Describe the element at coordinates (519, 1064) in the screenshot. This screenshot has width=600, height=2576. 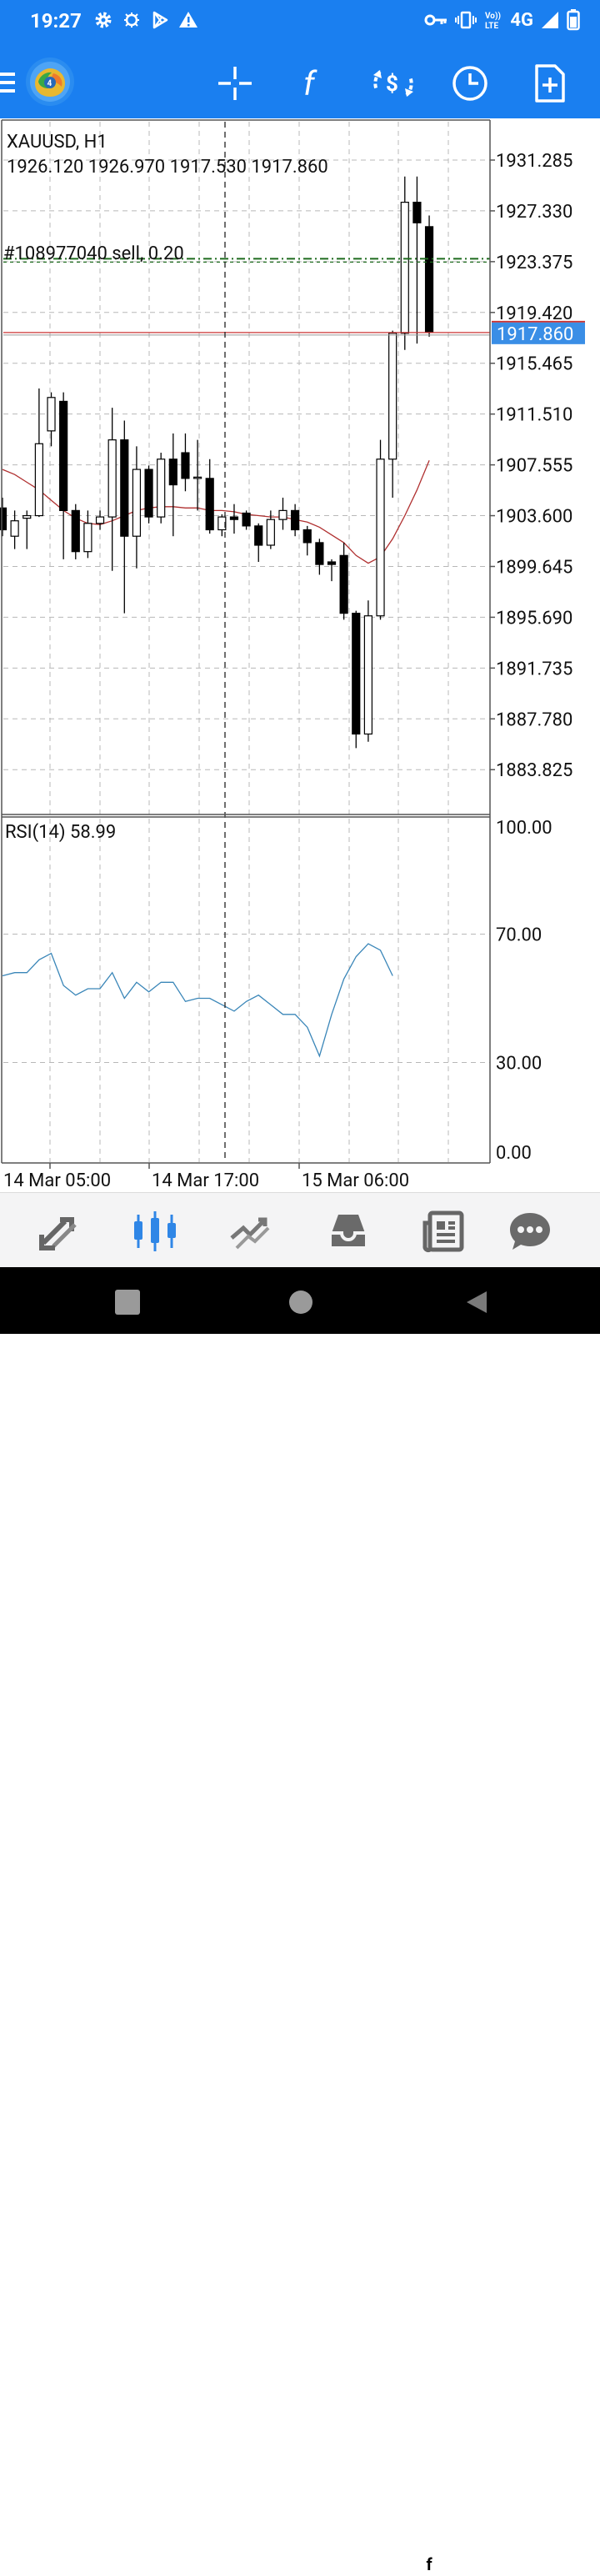
I see `rsi-tick-label: 30.00` at that location.